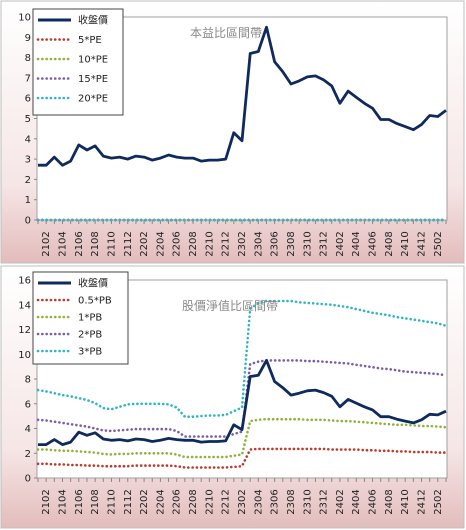 Image resolution: width=466 pixels, height=530 pixels. What do you see at coordinates (93, 99) in the screenshot?
I see `legend-label: 20*PE` at bounding box center [93, 99].